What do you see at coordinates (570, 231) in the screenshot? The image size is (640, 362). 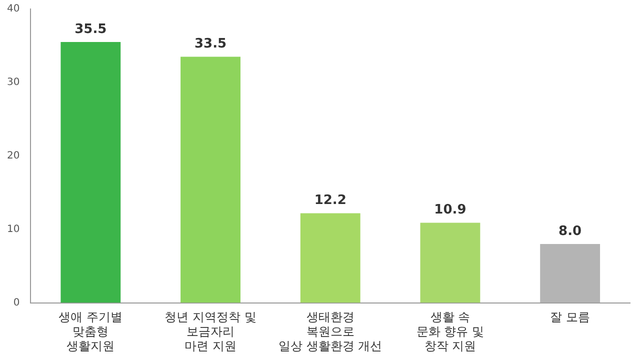 I see `data-label: 8.0` at bounding box center [570, 231].